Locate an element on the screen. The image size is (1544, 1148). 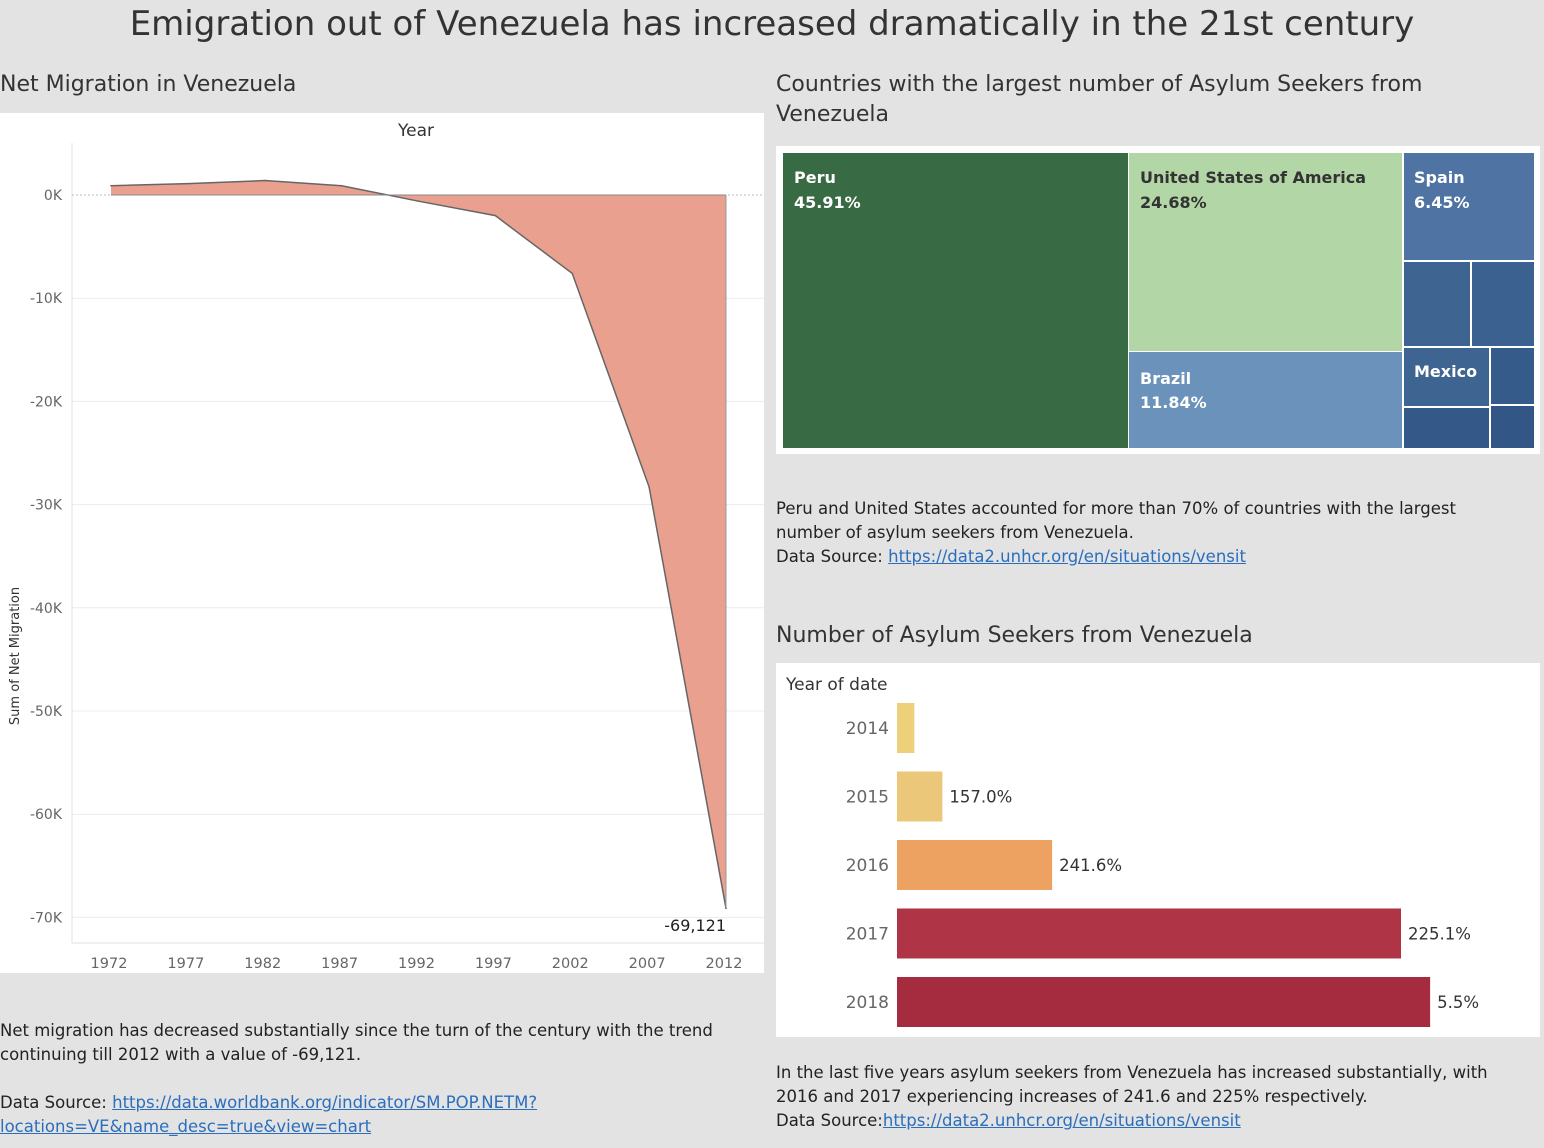
y-tick-label: -20K is located at coordinates (46, 402).